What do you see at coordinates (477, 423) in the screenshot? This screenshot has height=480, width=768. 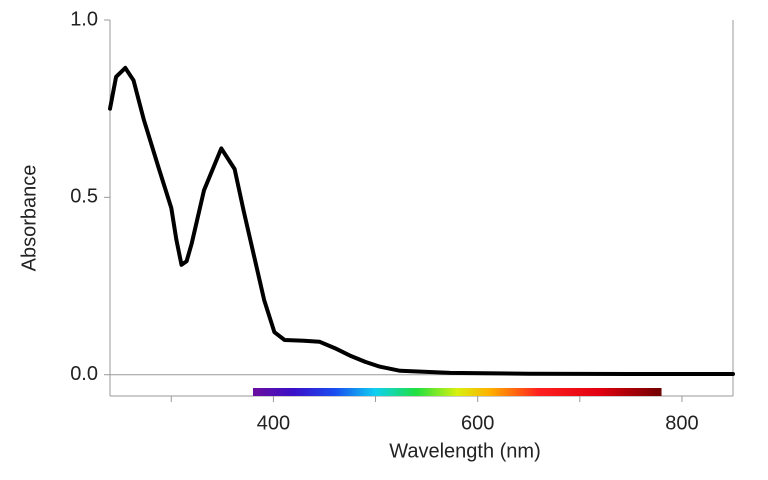 I see `x-tick-label: 600` at bounding box center [477, 423].